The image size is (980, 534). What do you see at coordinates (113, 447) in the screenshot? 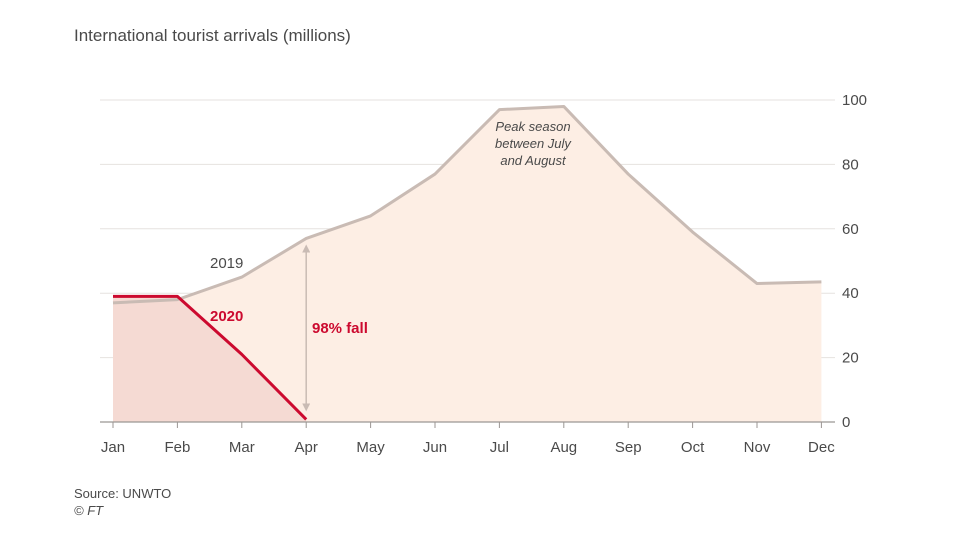
I see `x-tick-label-jan: Jan` at bounding box center [113, 447].